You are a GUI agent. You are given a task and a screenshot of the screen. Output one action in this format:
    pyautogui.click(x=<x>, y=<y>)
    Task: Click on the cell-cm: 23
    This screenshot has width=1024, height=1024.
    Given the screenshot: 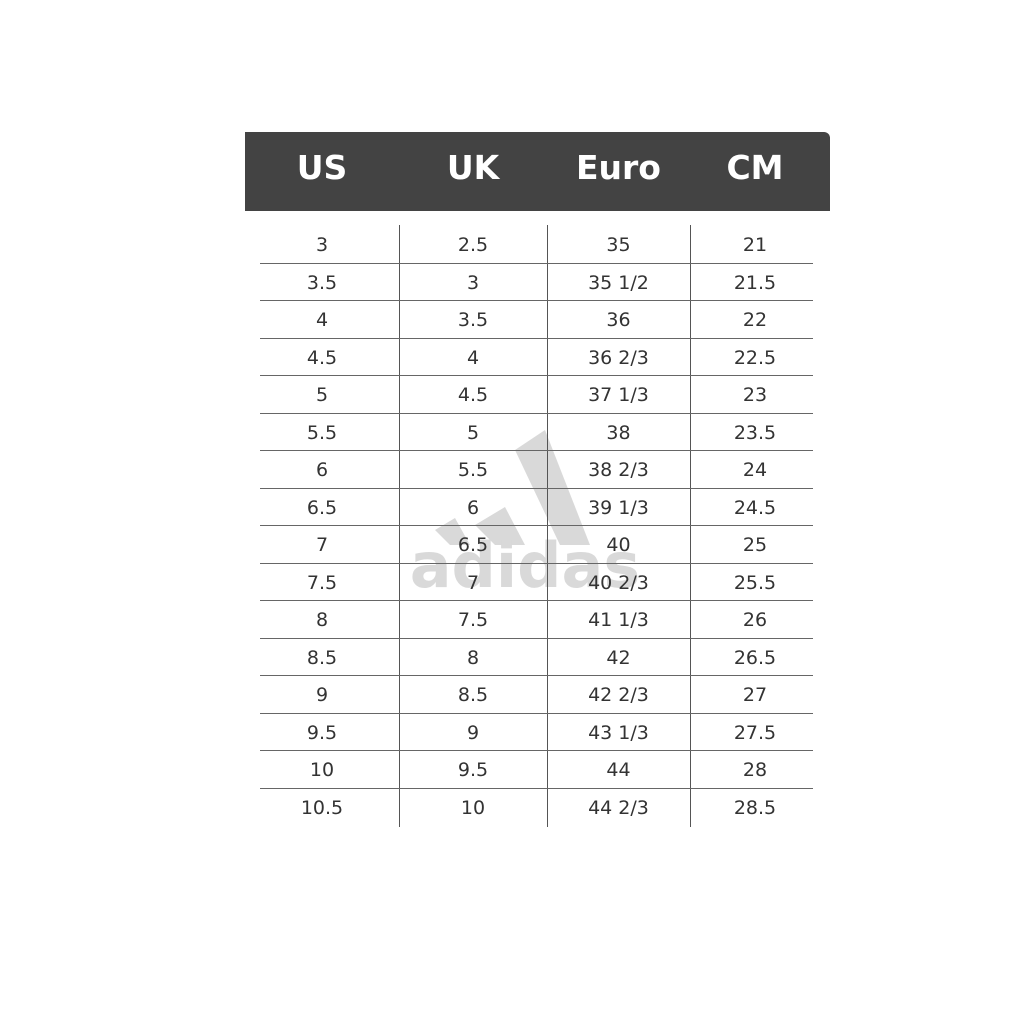 What is the action you would take?
    pyautogui.click(x=755, y=395)
    